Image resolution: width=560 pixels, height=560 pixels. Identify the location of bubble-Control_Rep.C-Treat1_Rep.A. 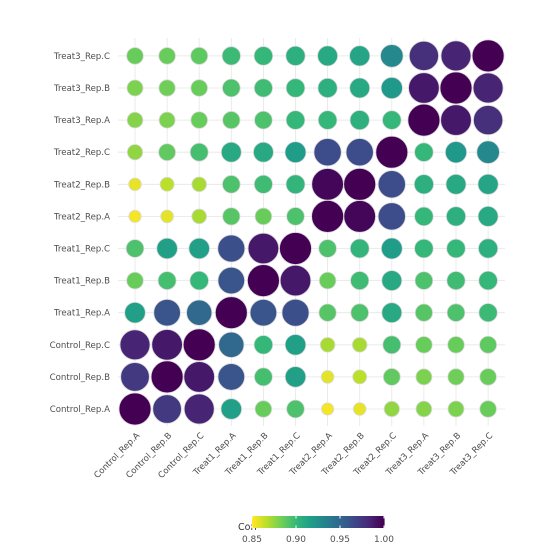
(231, 344).